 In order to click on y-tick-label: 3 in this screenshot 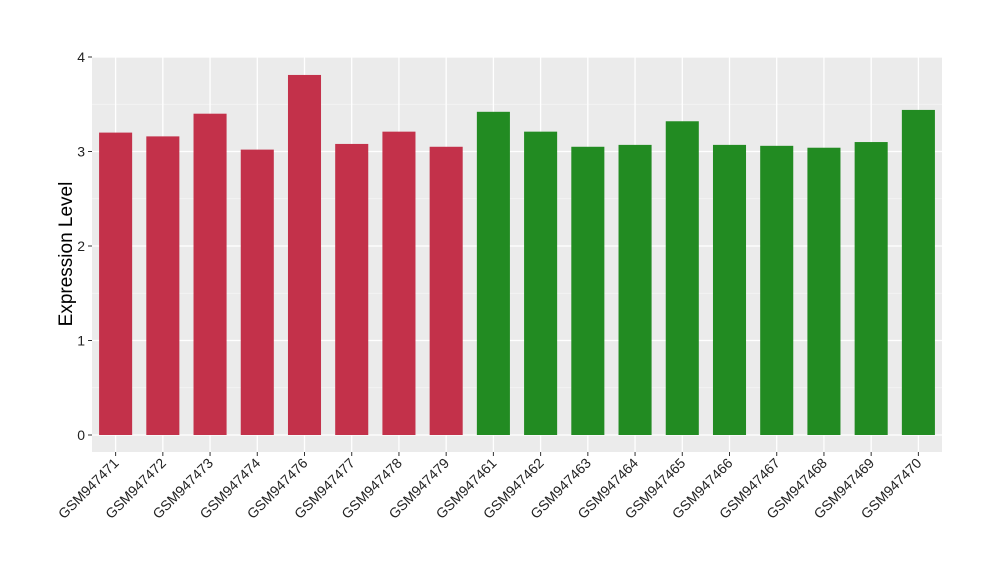, I will do `click(81, 151)`.